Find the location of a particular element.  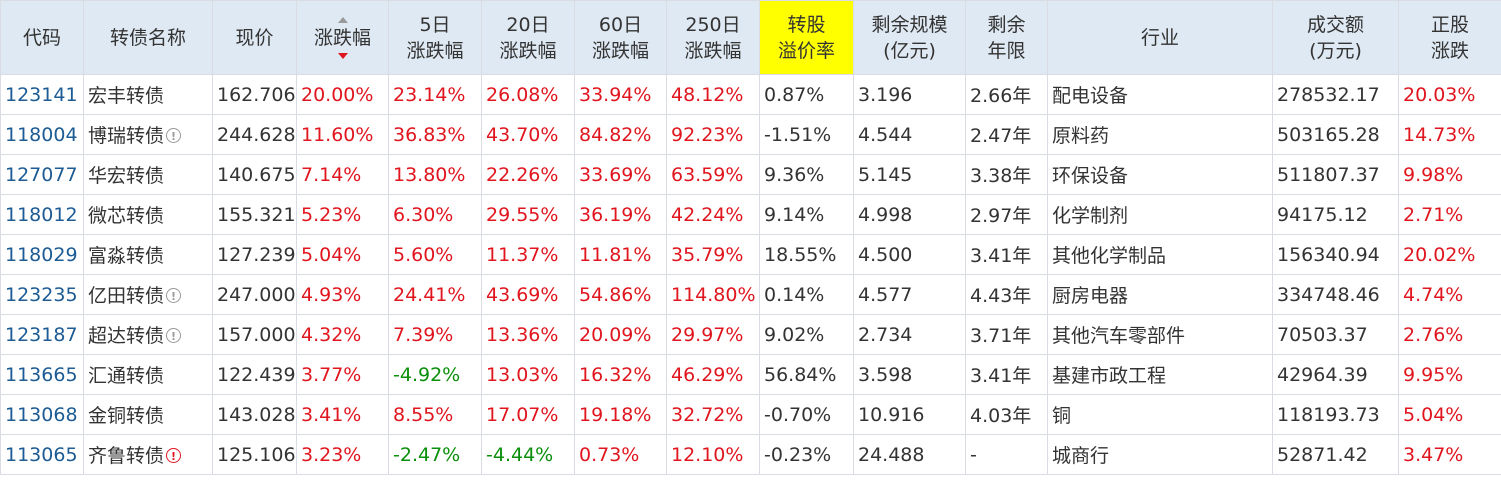

column-header-years: 剩余 年限 is located at coordinates (1006, 37).